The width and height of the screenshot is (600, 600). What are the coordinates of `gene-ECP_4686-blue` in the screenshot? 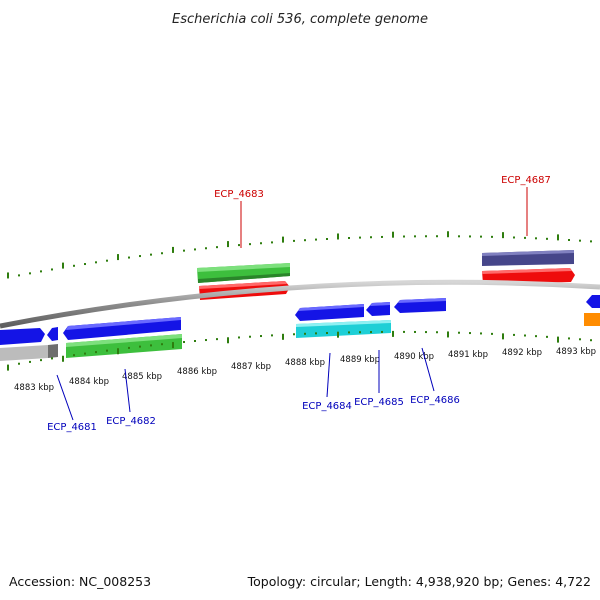 It's located at (420, 305).